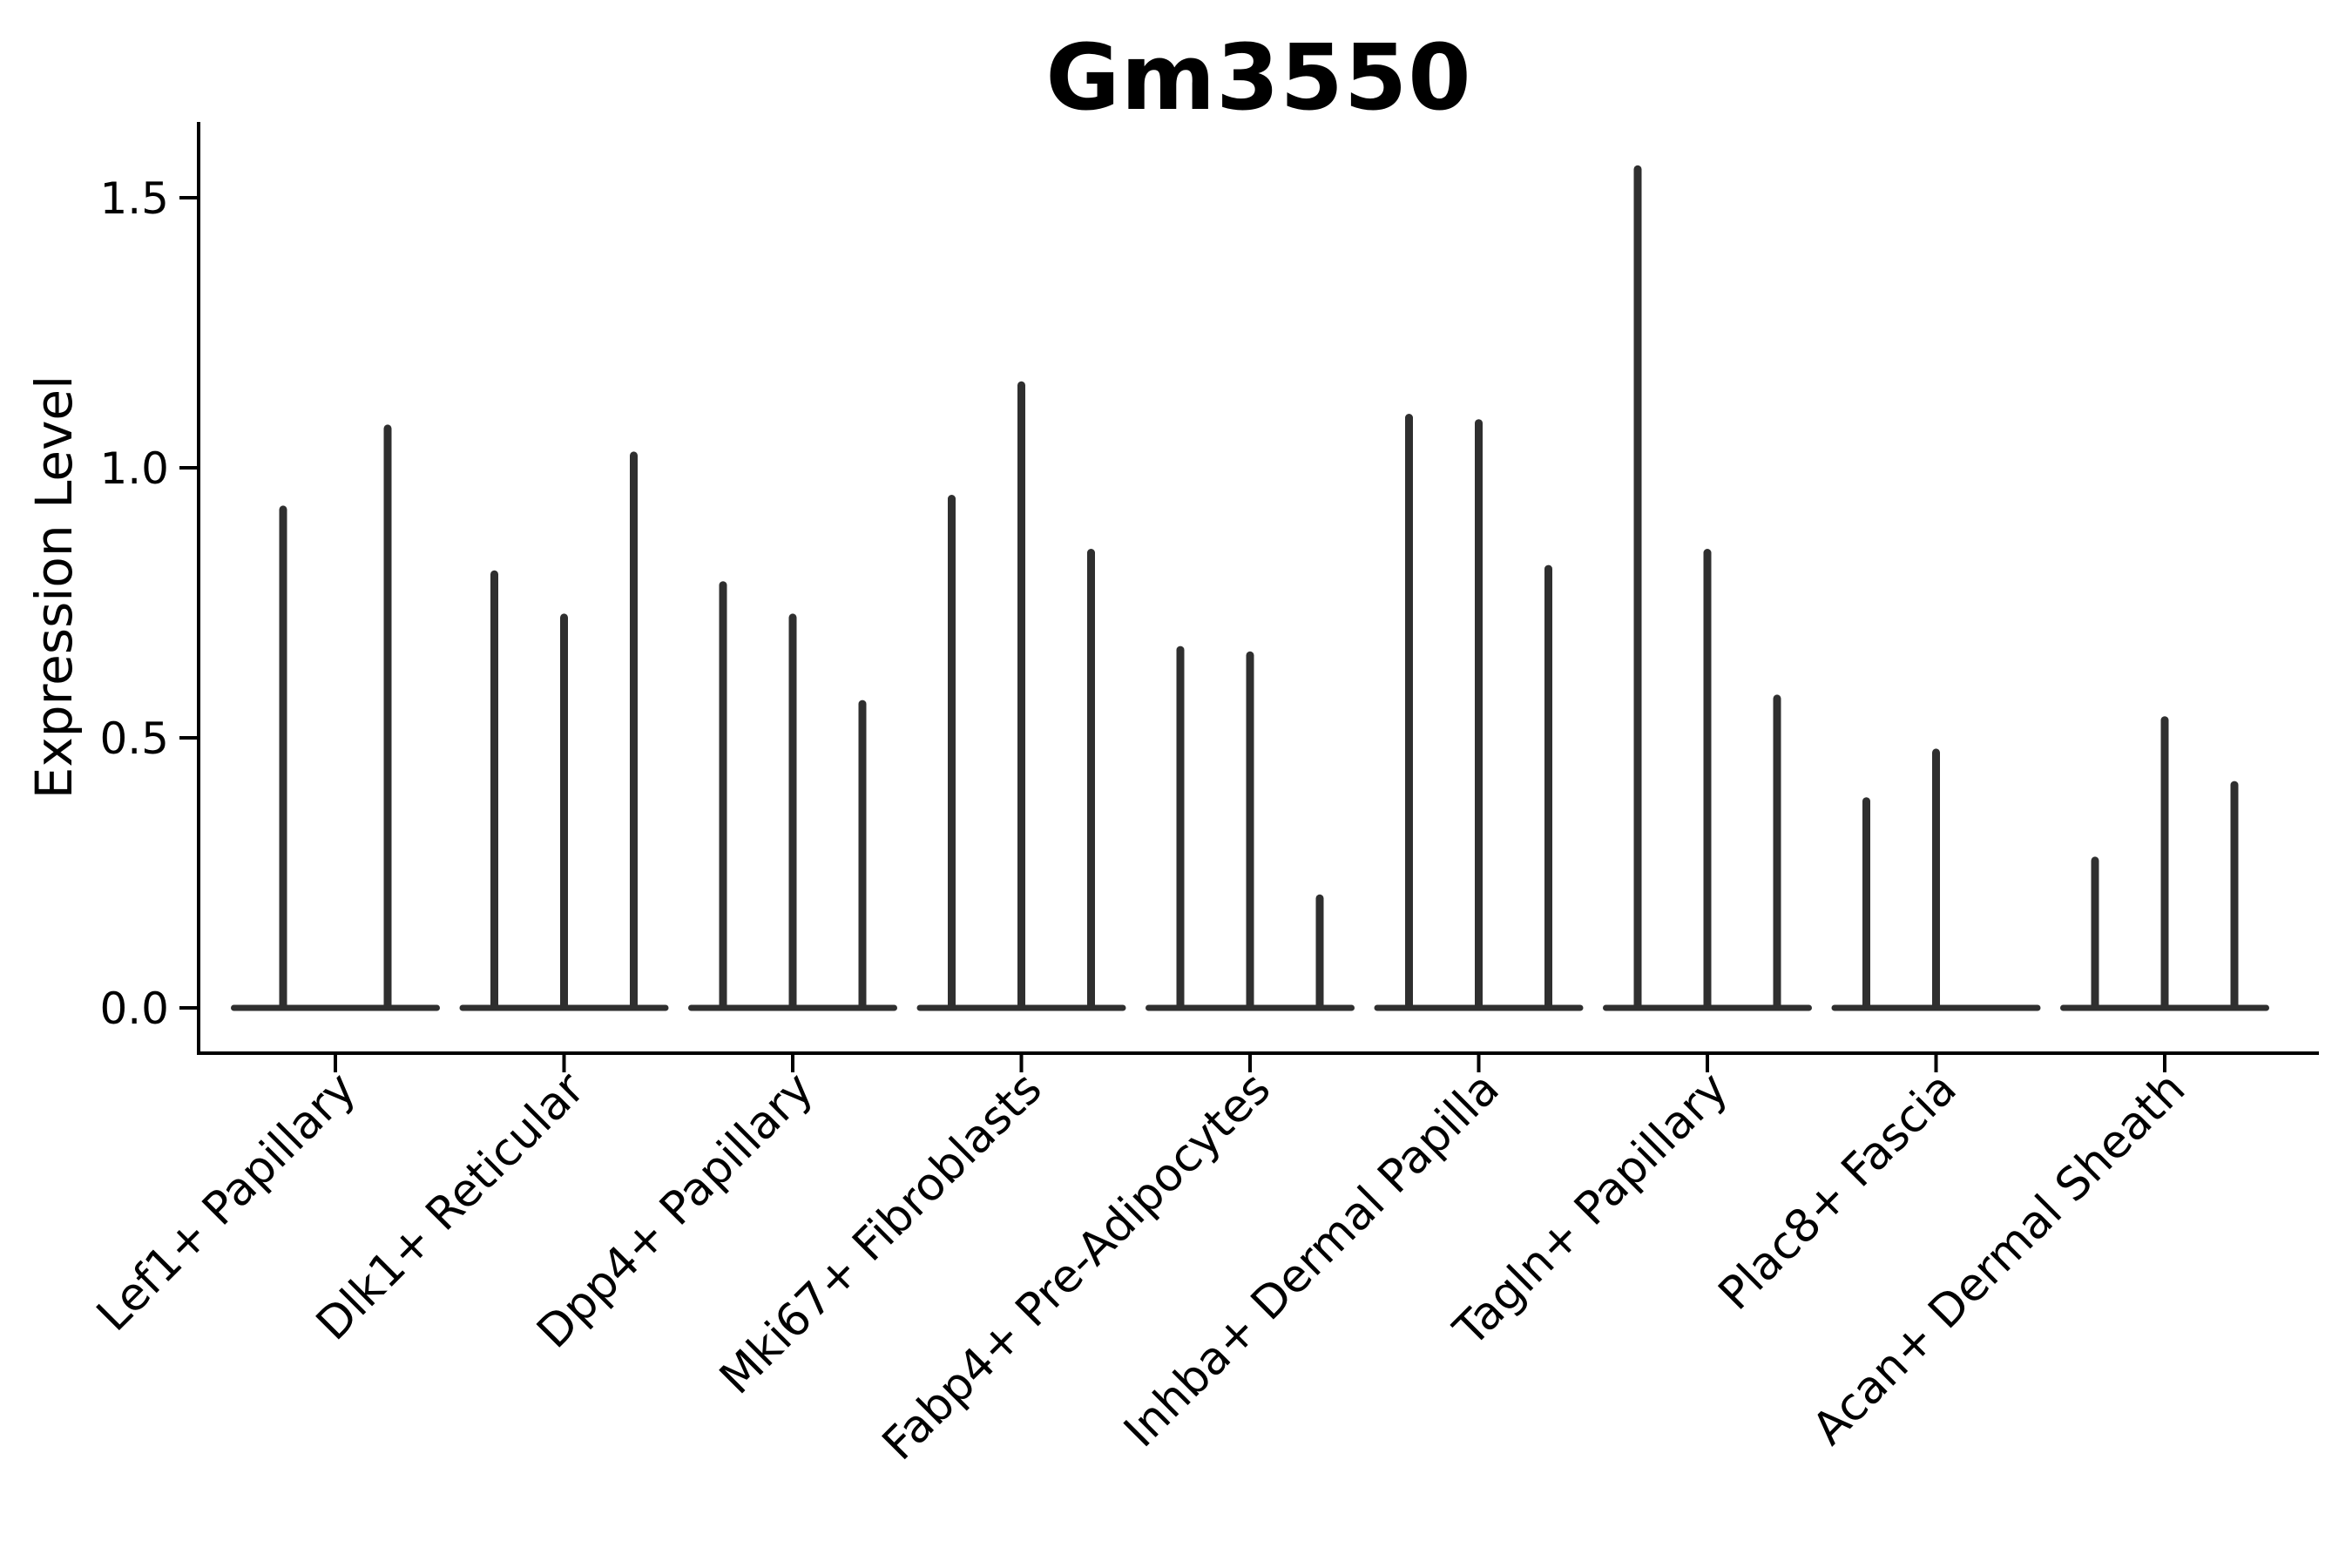 Image resolution: width=2352 pixels, height=1568 pixels. I want to click on chart-title: Gm3550, so click(1258, 77).